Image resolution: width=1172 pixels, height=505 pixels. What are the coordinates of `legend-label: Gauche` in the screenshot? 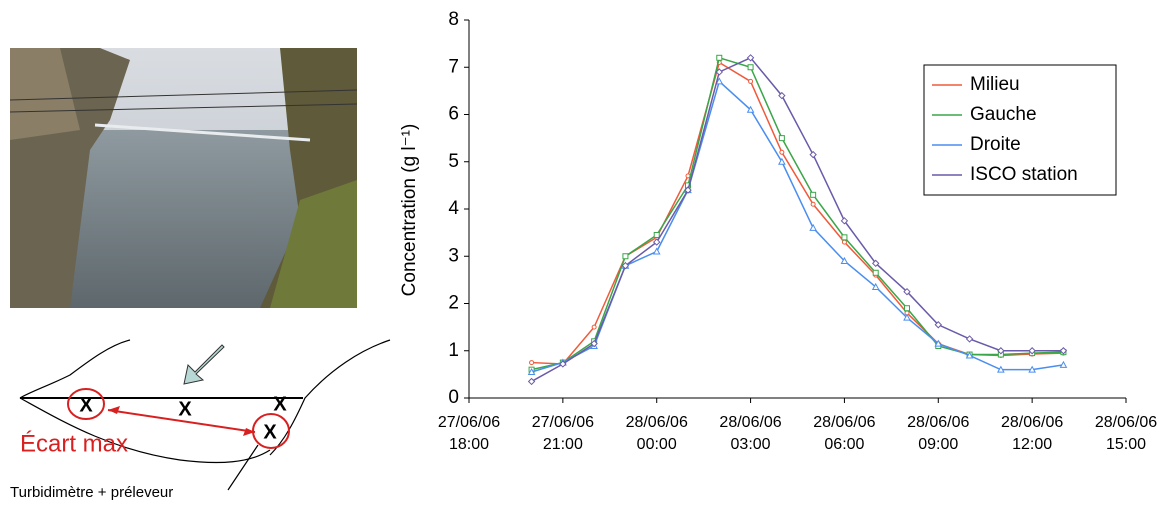 It's located at (1003, 114).